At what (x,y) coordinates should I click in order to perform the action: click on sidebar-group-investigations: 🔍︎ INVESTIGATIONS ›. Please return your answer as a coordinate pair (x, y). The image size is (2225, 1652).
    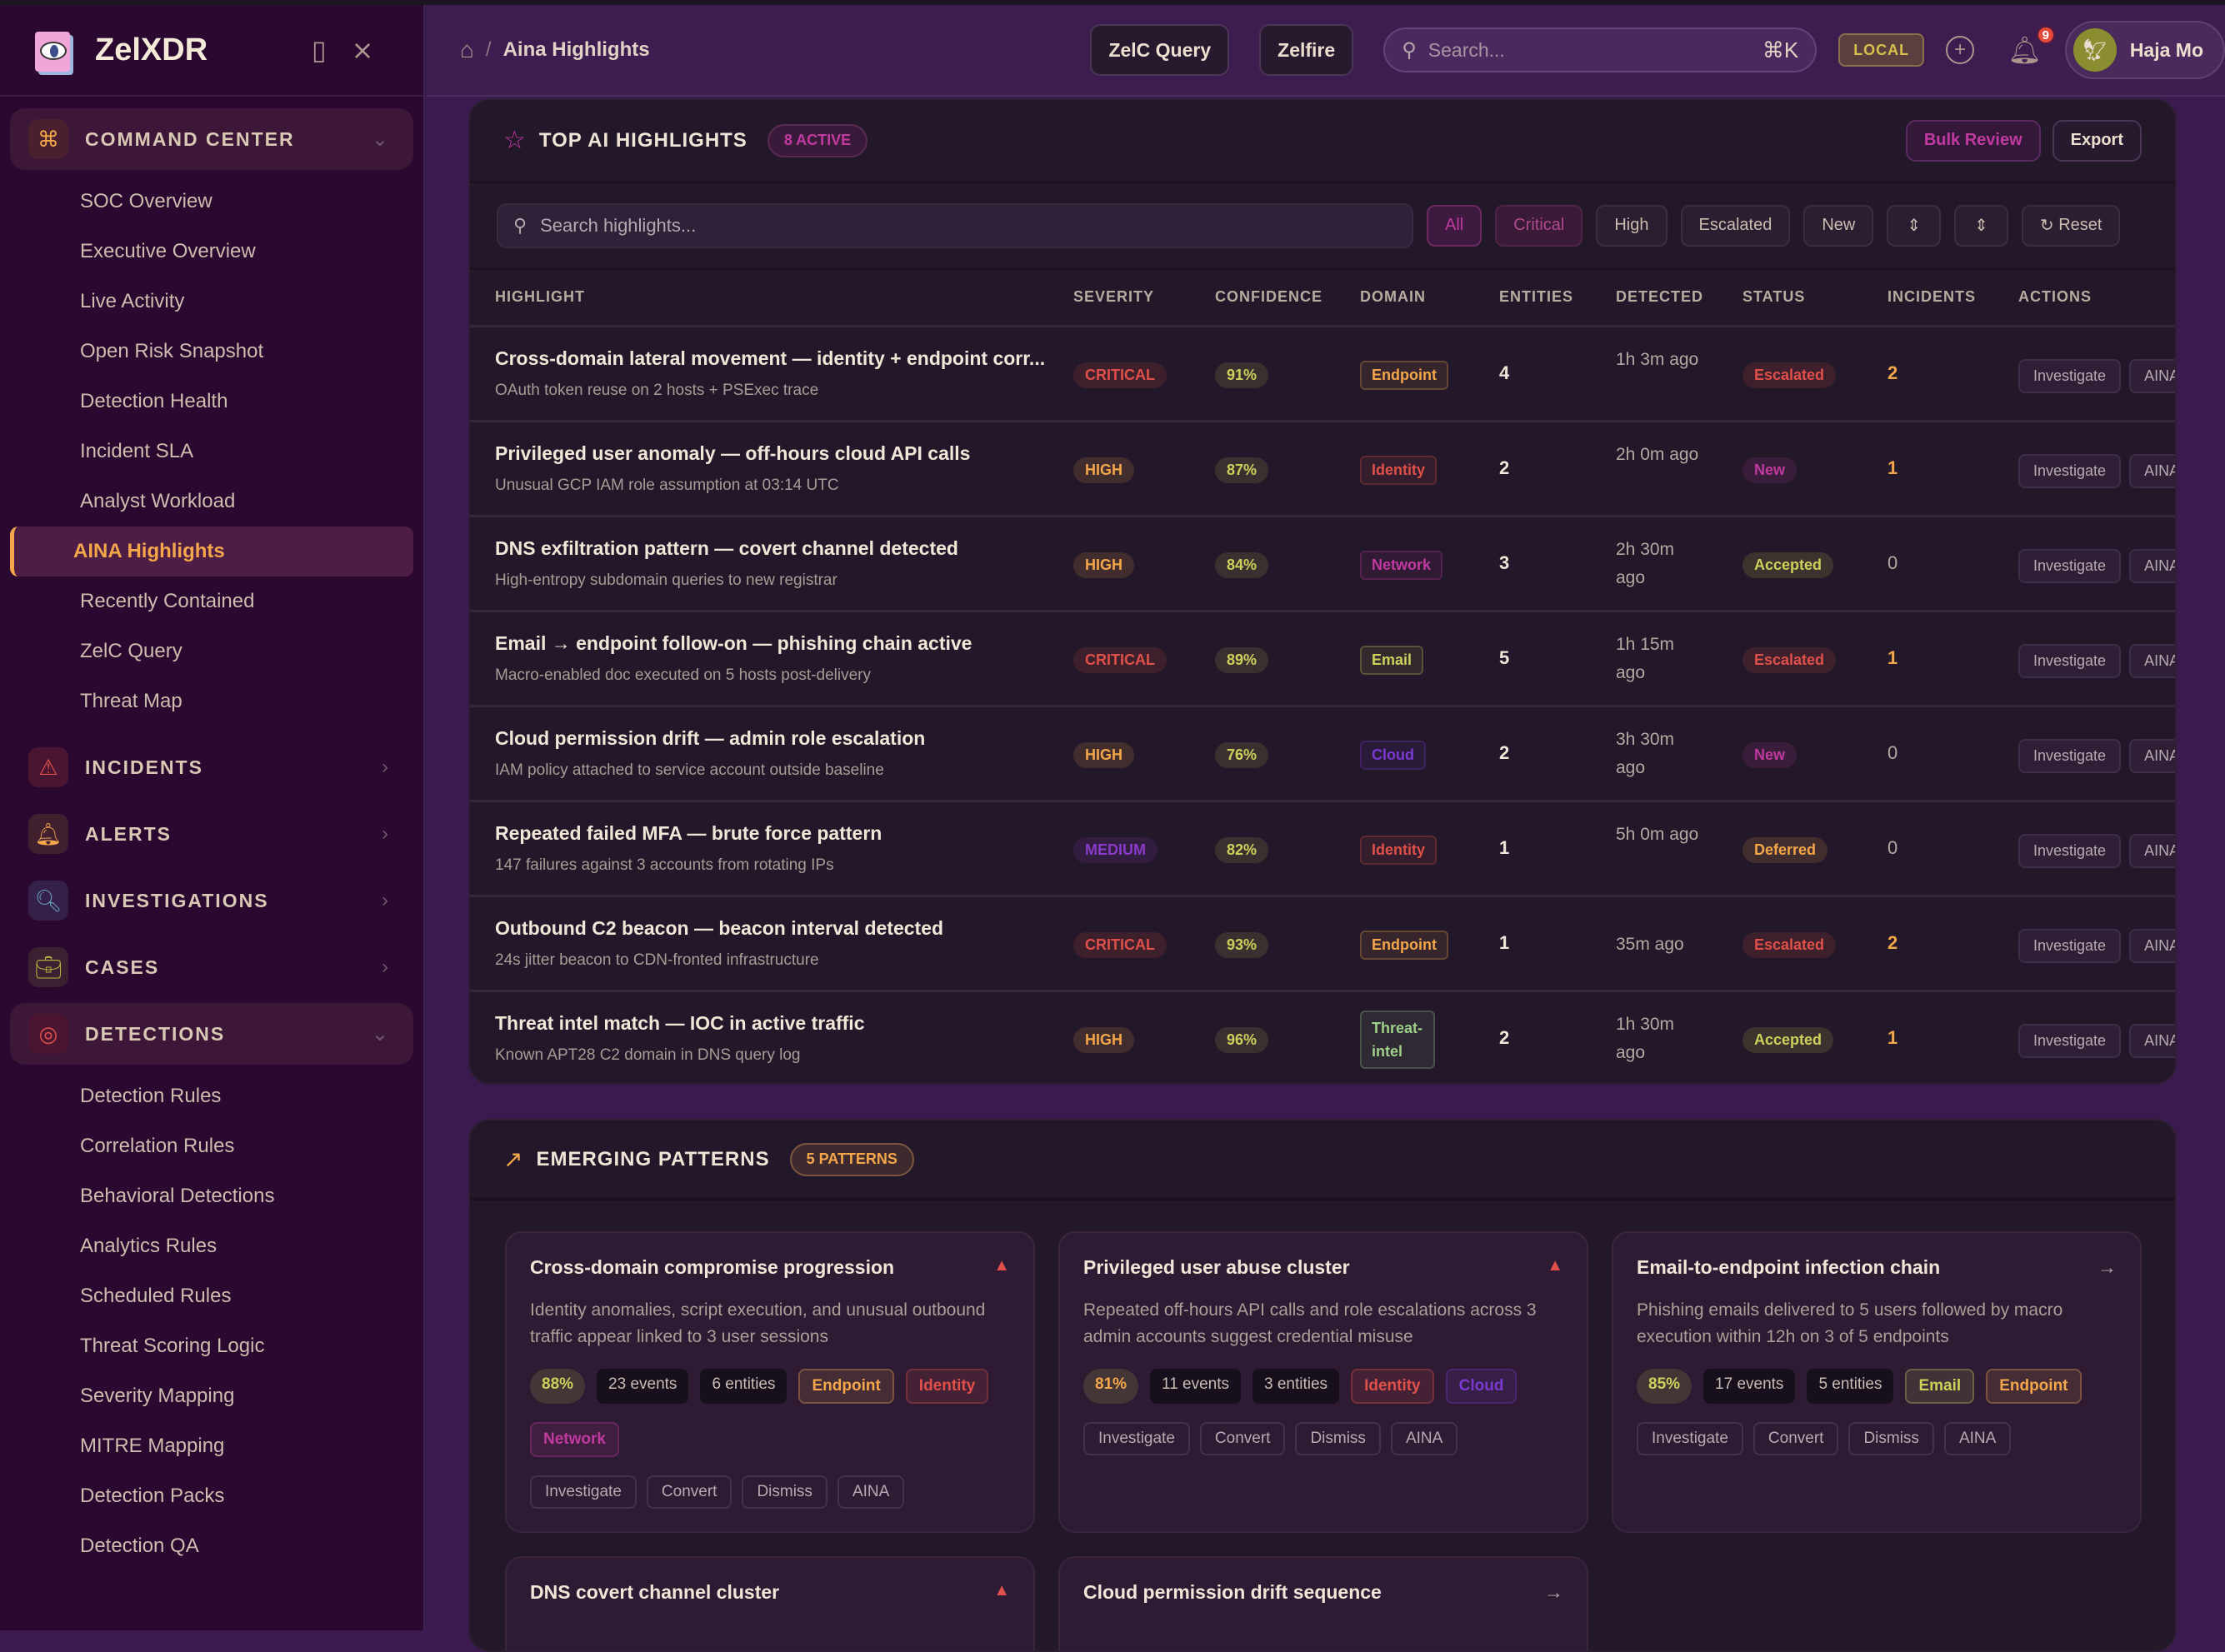
    Looking at the image, I should click on (211, 900).